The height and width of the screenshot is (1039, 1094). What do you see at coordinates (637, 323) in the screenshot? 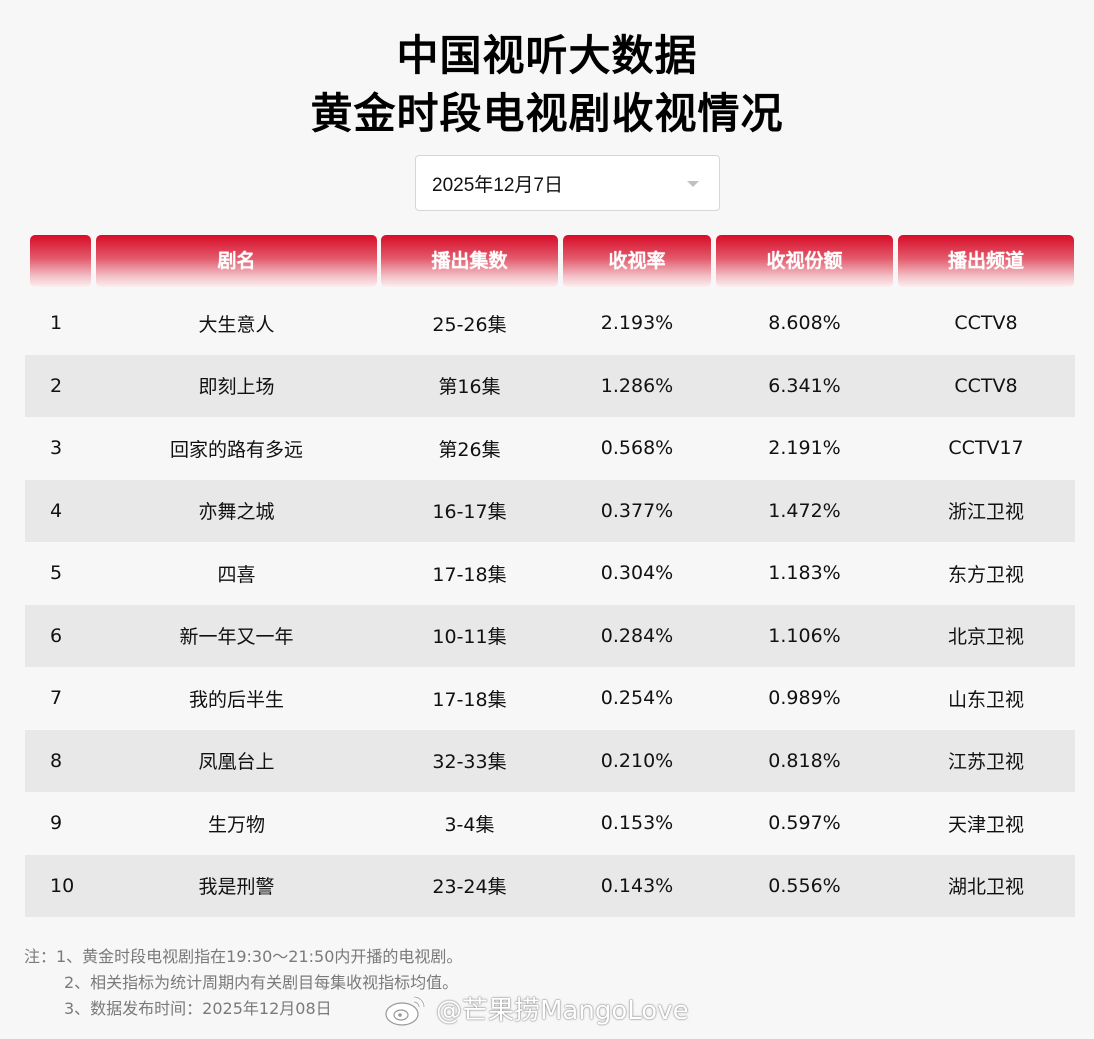
I see `cell-rating: 2.193%` at bounding box center [637, 323].